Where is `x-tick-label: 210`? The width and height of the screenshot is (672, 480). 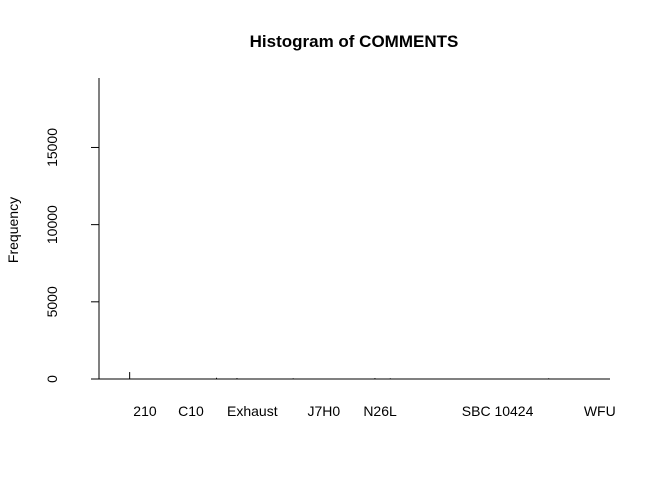 x-tick-label: 210 is located at coordinates (145, 411).